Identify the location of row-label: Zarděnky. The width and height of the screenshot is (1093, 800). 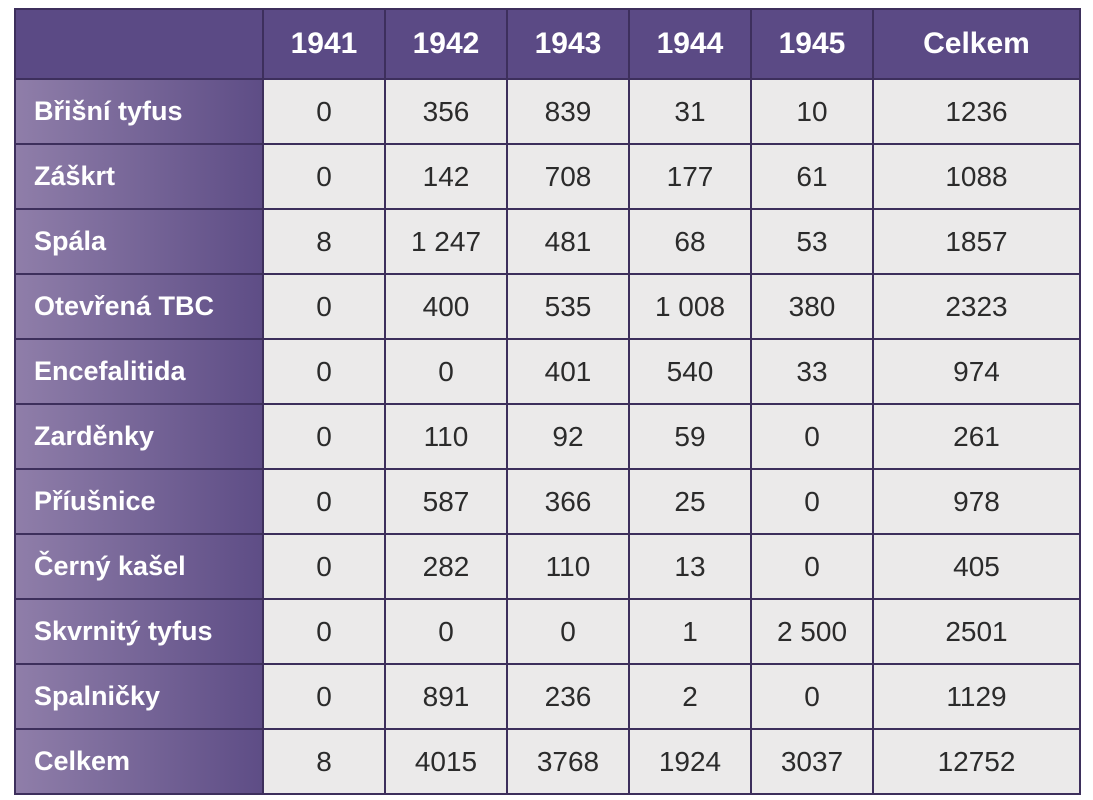
(139, 436).